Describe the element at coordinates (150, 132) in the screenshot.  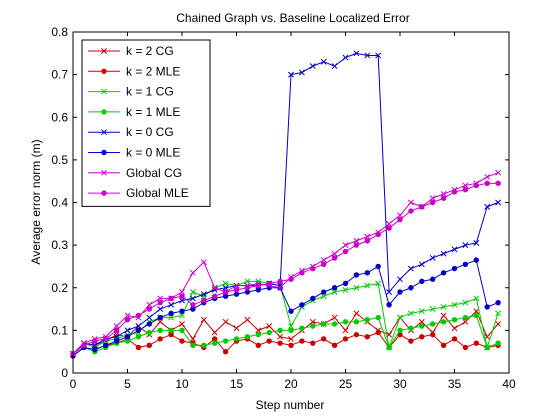
I see `legend-label: k = 0 CG` at that location.